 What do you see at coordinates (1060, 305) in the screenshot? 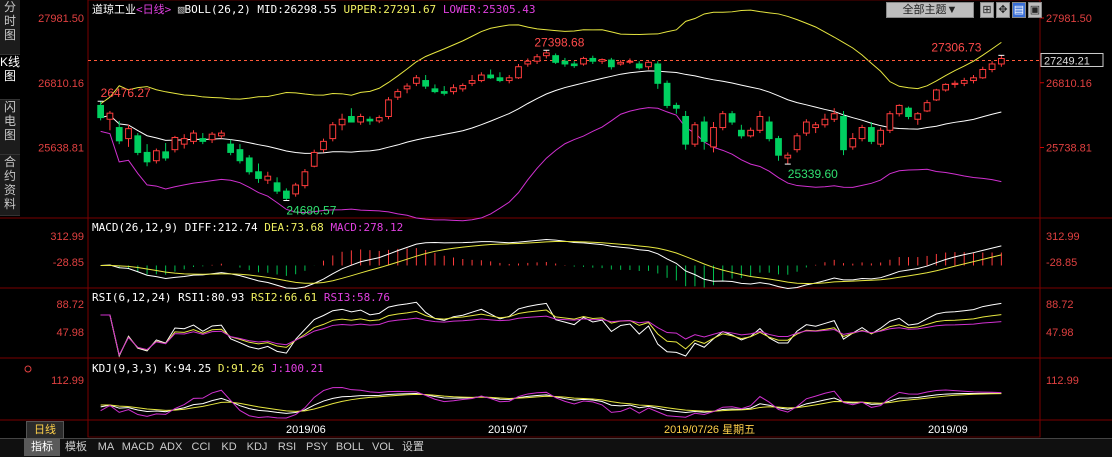
I see `rsi-tick-label-right: 88.72` at bounding box center [1060, 305].